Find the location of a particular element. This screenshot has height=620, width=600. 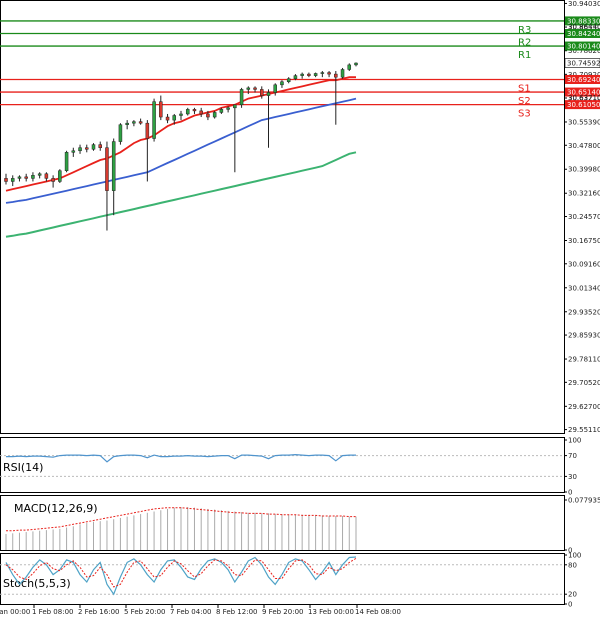

rsi-tick-label: 30 is located at coordinates (572, 477).